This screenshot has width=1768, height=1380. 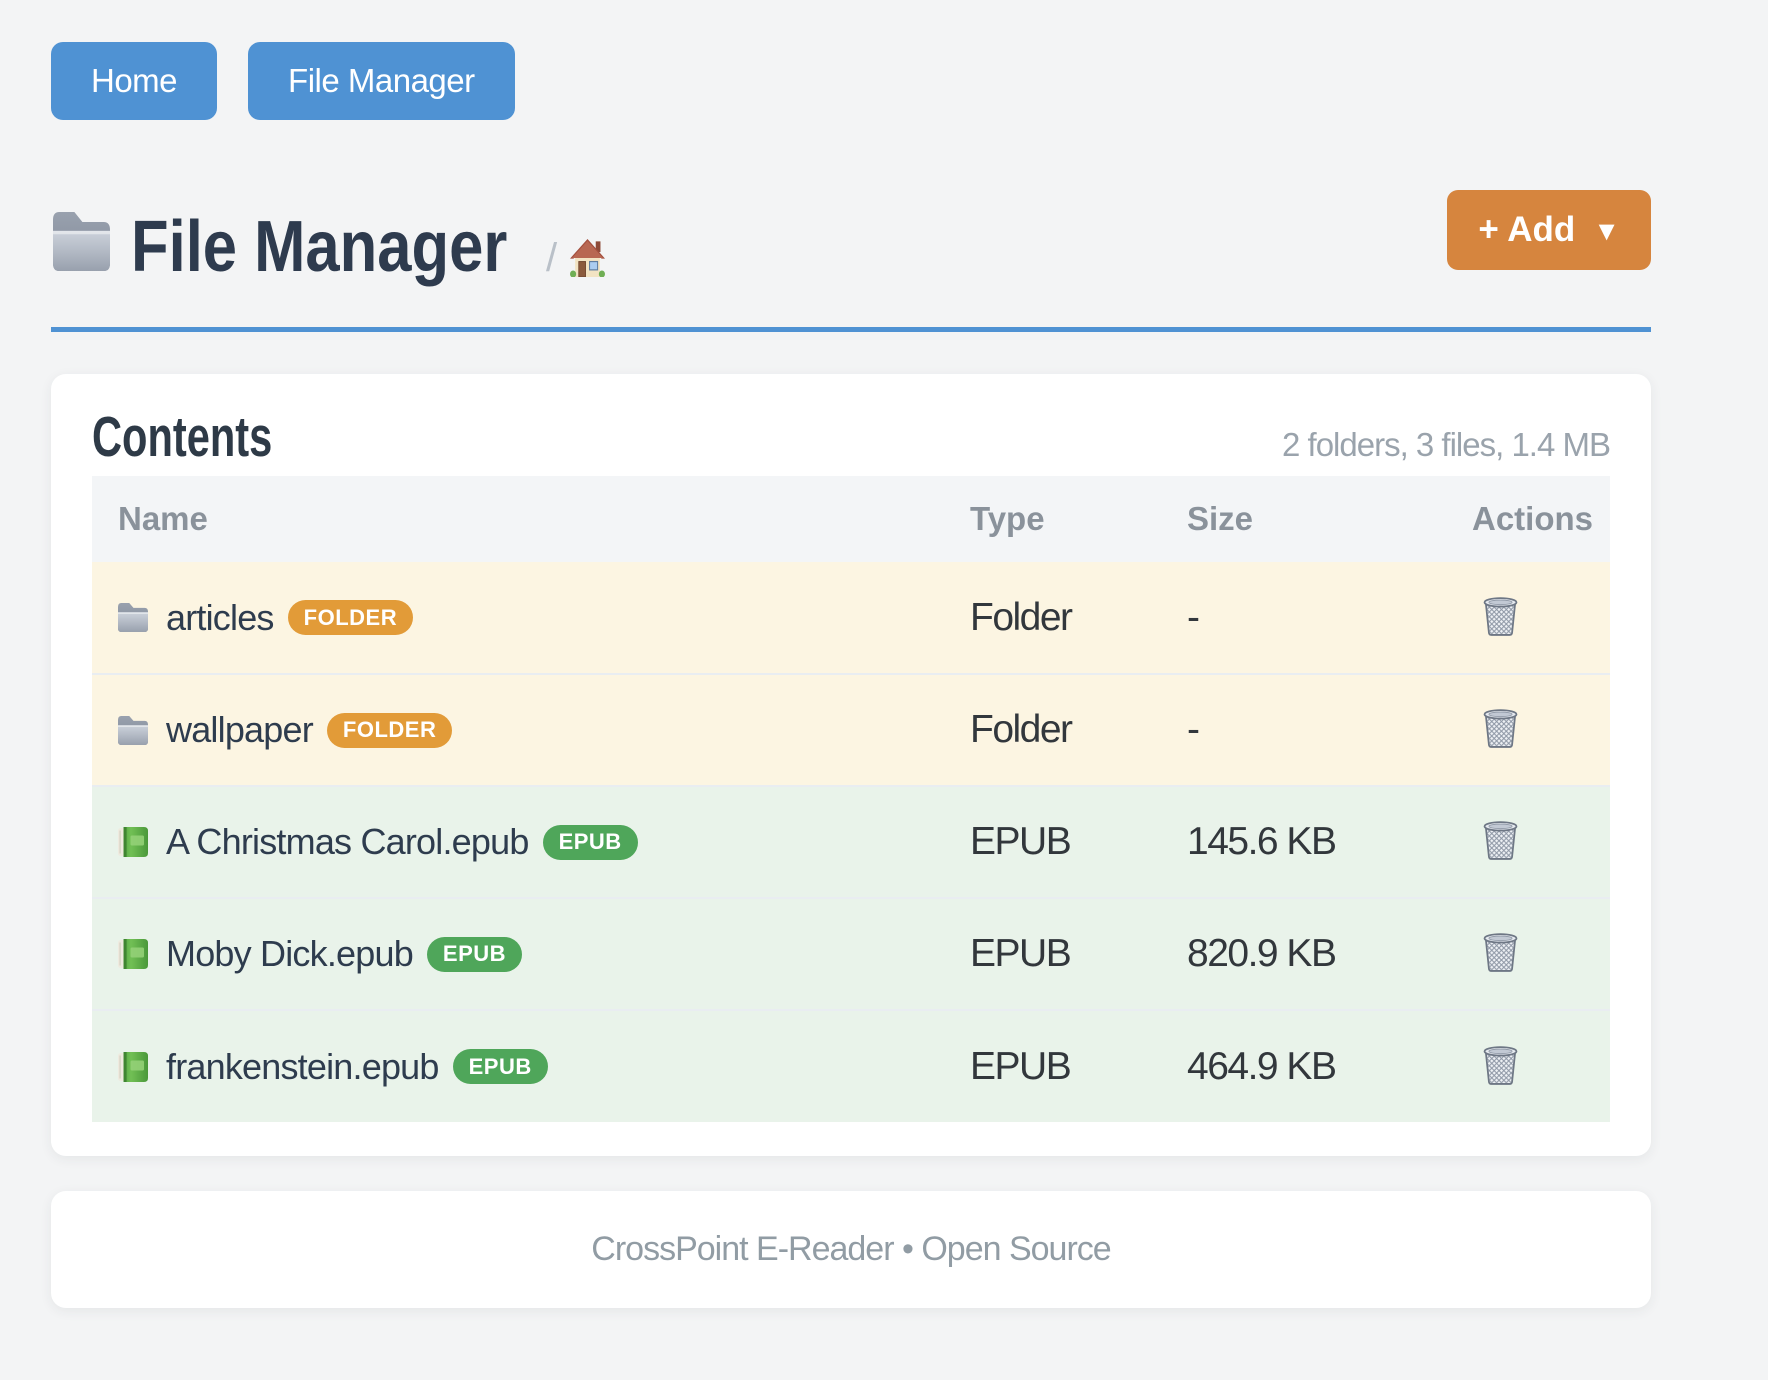 I want to click on file-size: 145.6 KB, so click(x=1262, y=841).